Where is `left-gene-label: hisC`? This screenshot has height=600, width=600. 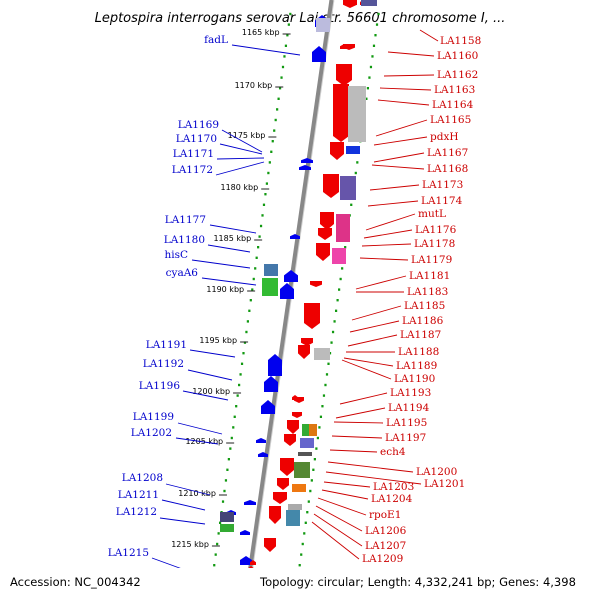 left-gene-label: hisC is located at coordinates (176, 255).